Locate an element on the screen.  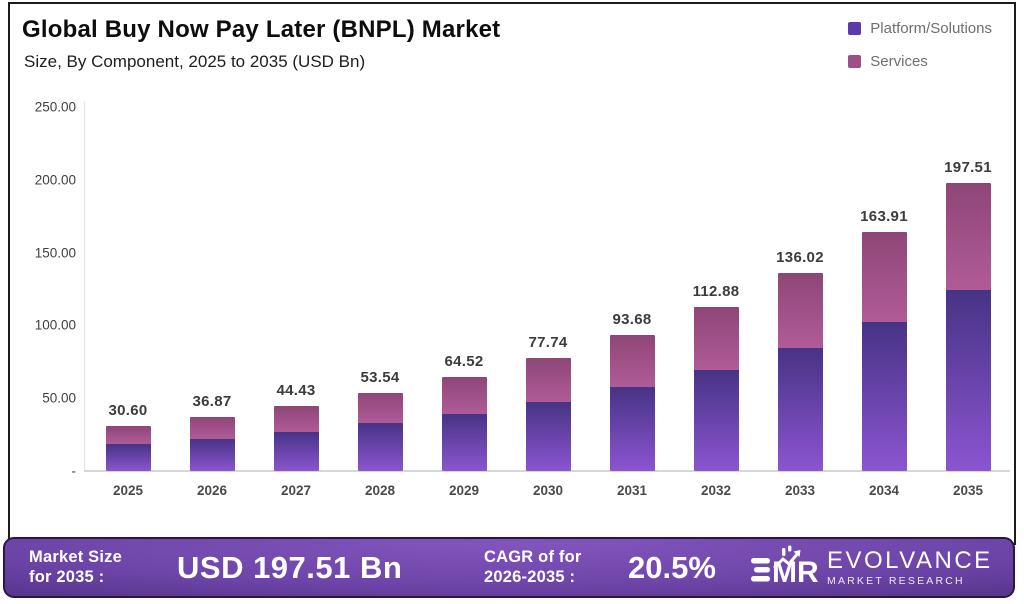
brand-block: M R EVOLVANCE MARKET RESEARCH is located at coordinates (871, 568).